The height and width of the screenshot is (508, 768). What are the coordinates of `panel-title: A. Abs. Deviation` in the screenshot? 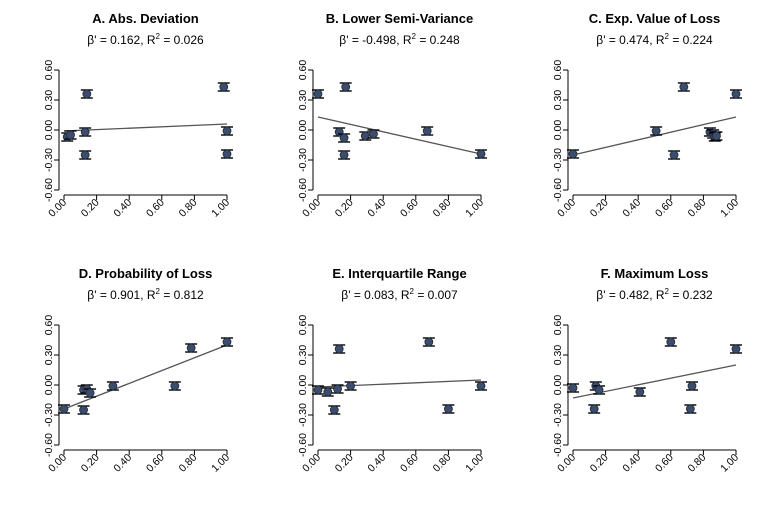 It's located at (145, 18).